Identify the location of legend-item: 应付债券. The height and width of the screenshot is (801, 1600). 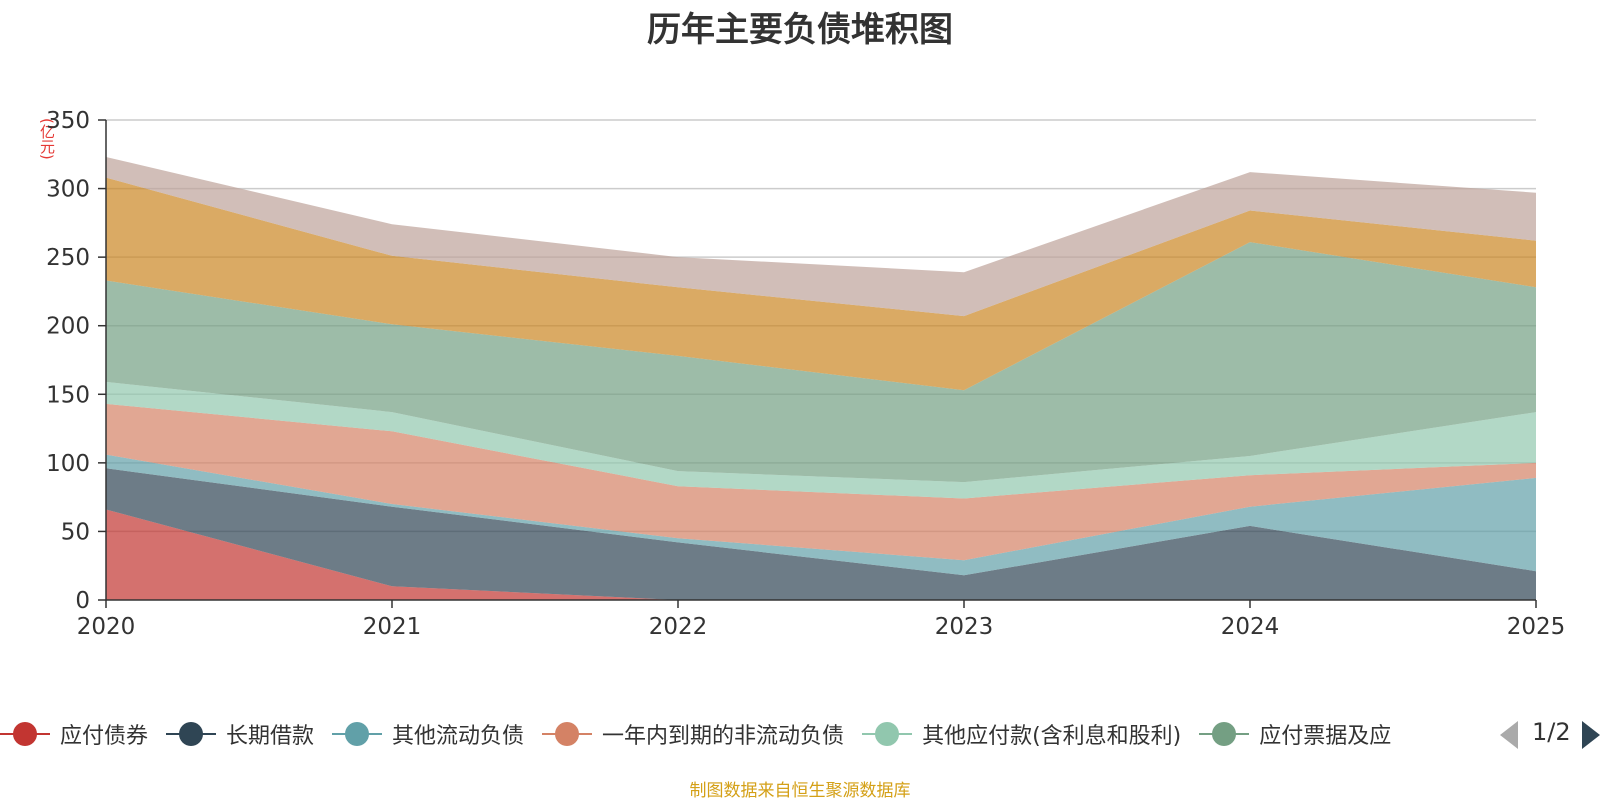
(74, 734).